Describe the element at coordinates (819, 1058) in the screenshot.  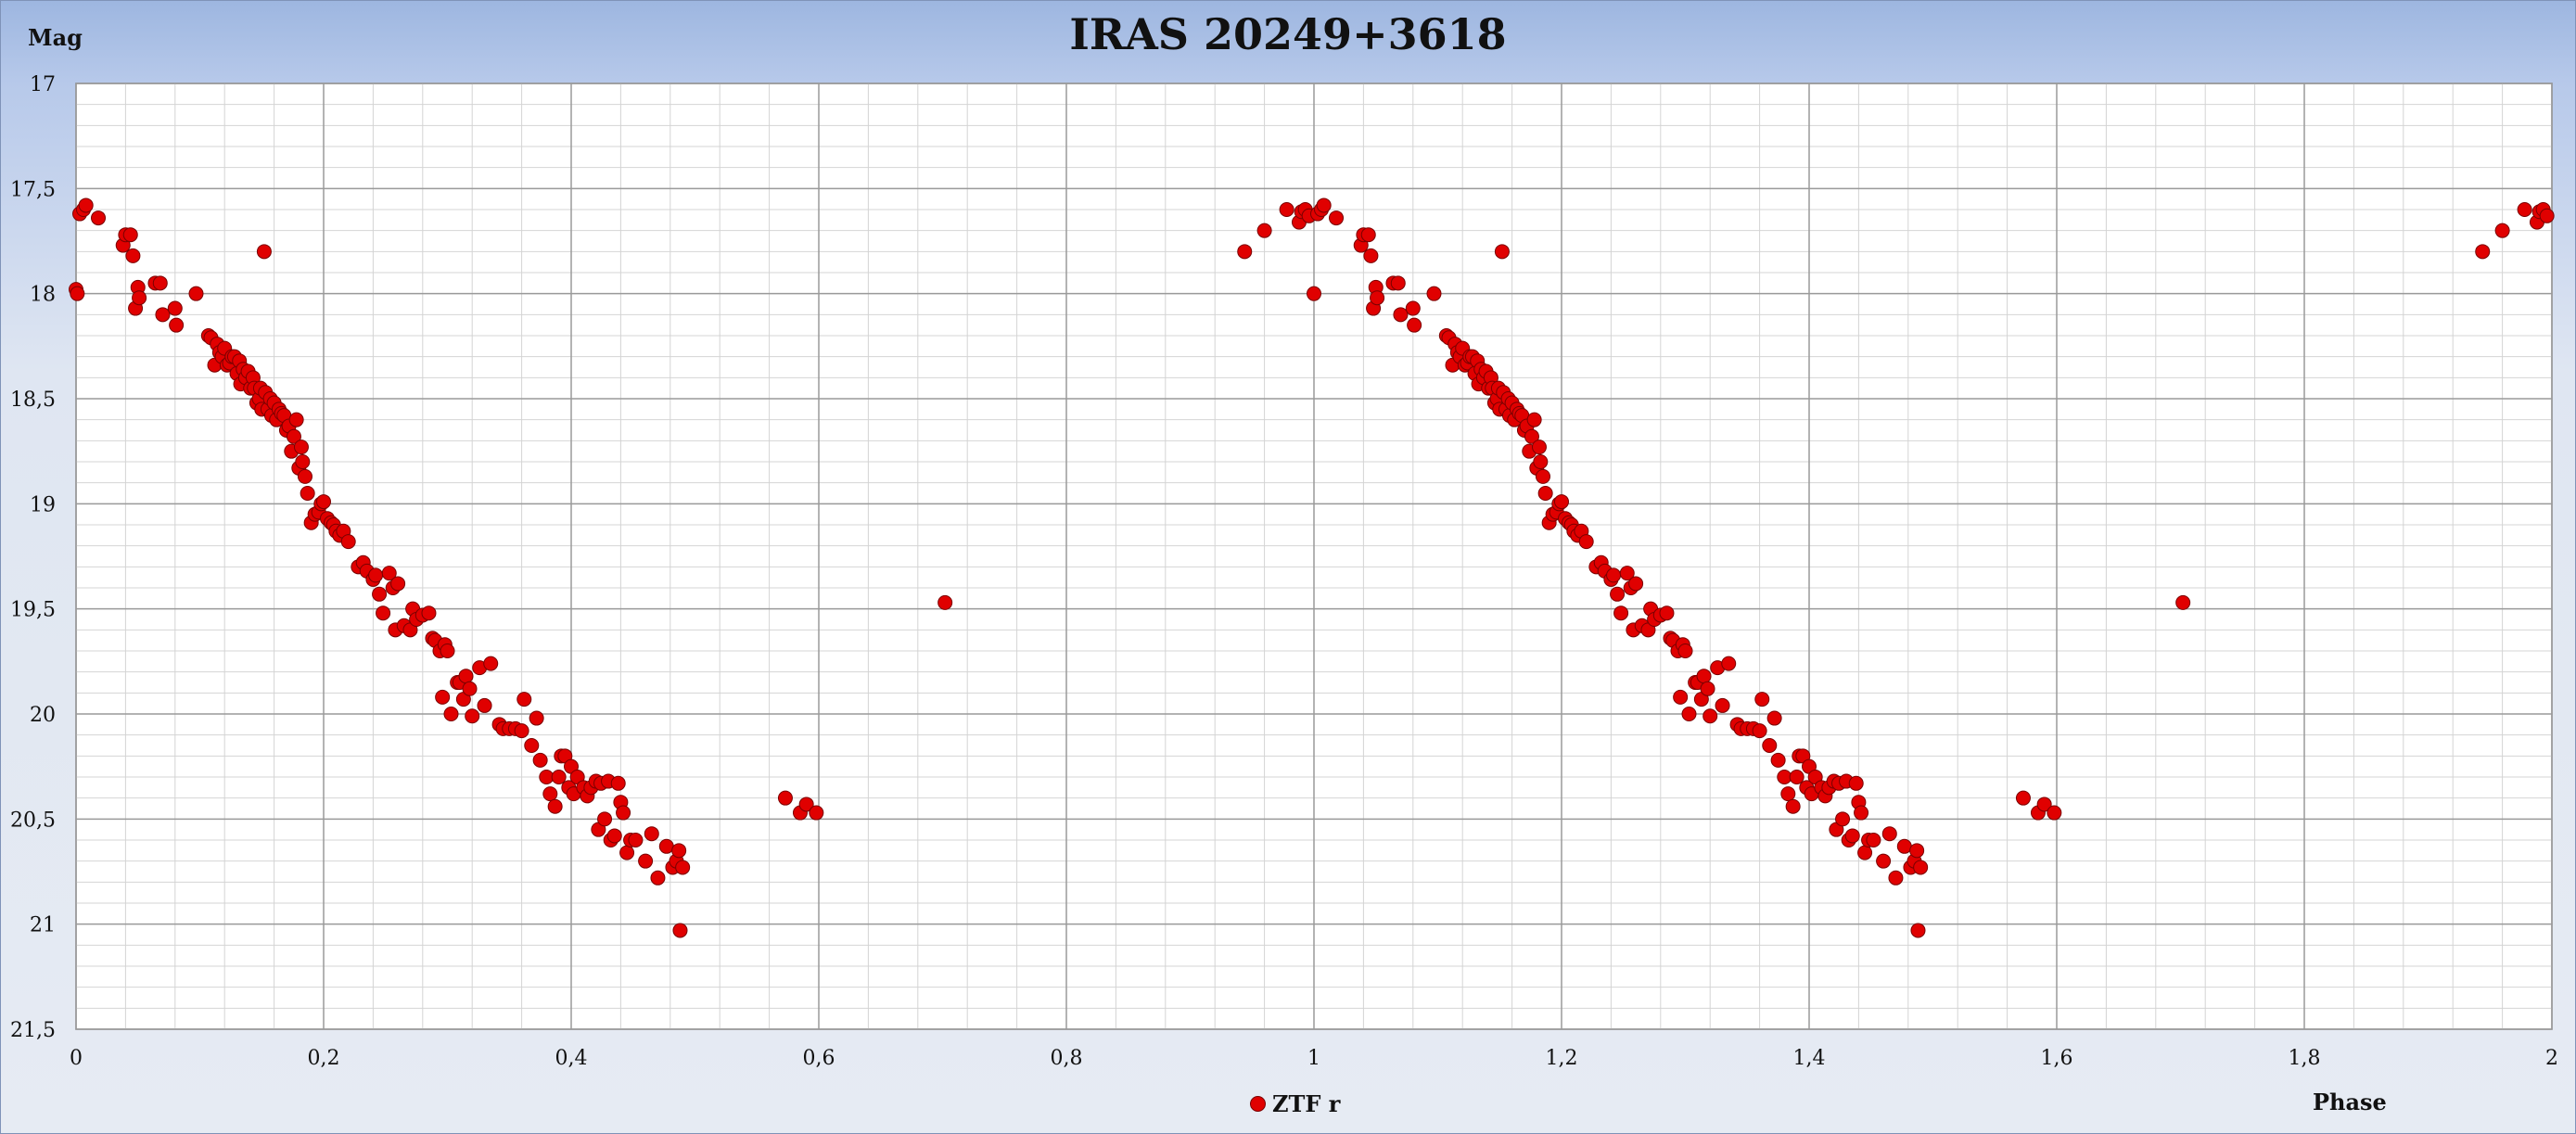
I see `x-tick-label: 0,6` at that location.